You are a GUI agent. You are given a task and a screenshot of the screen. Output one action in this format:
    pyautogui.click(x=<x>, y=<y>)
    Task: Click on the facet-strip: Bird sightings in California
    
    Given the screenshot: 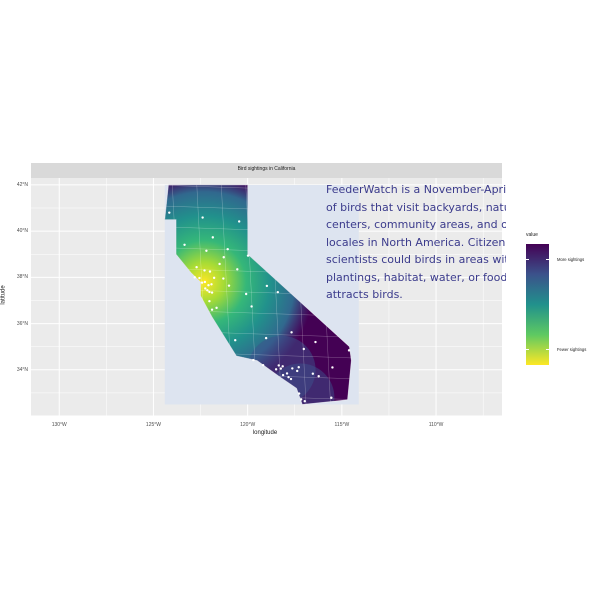 What is the action you would take?
    pyautogui.click(x=266, y=170)
    